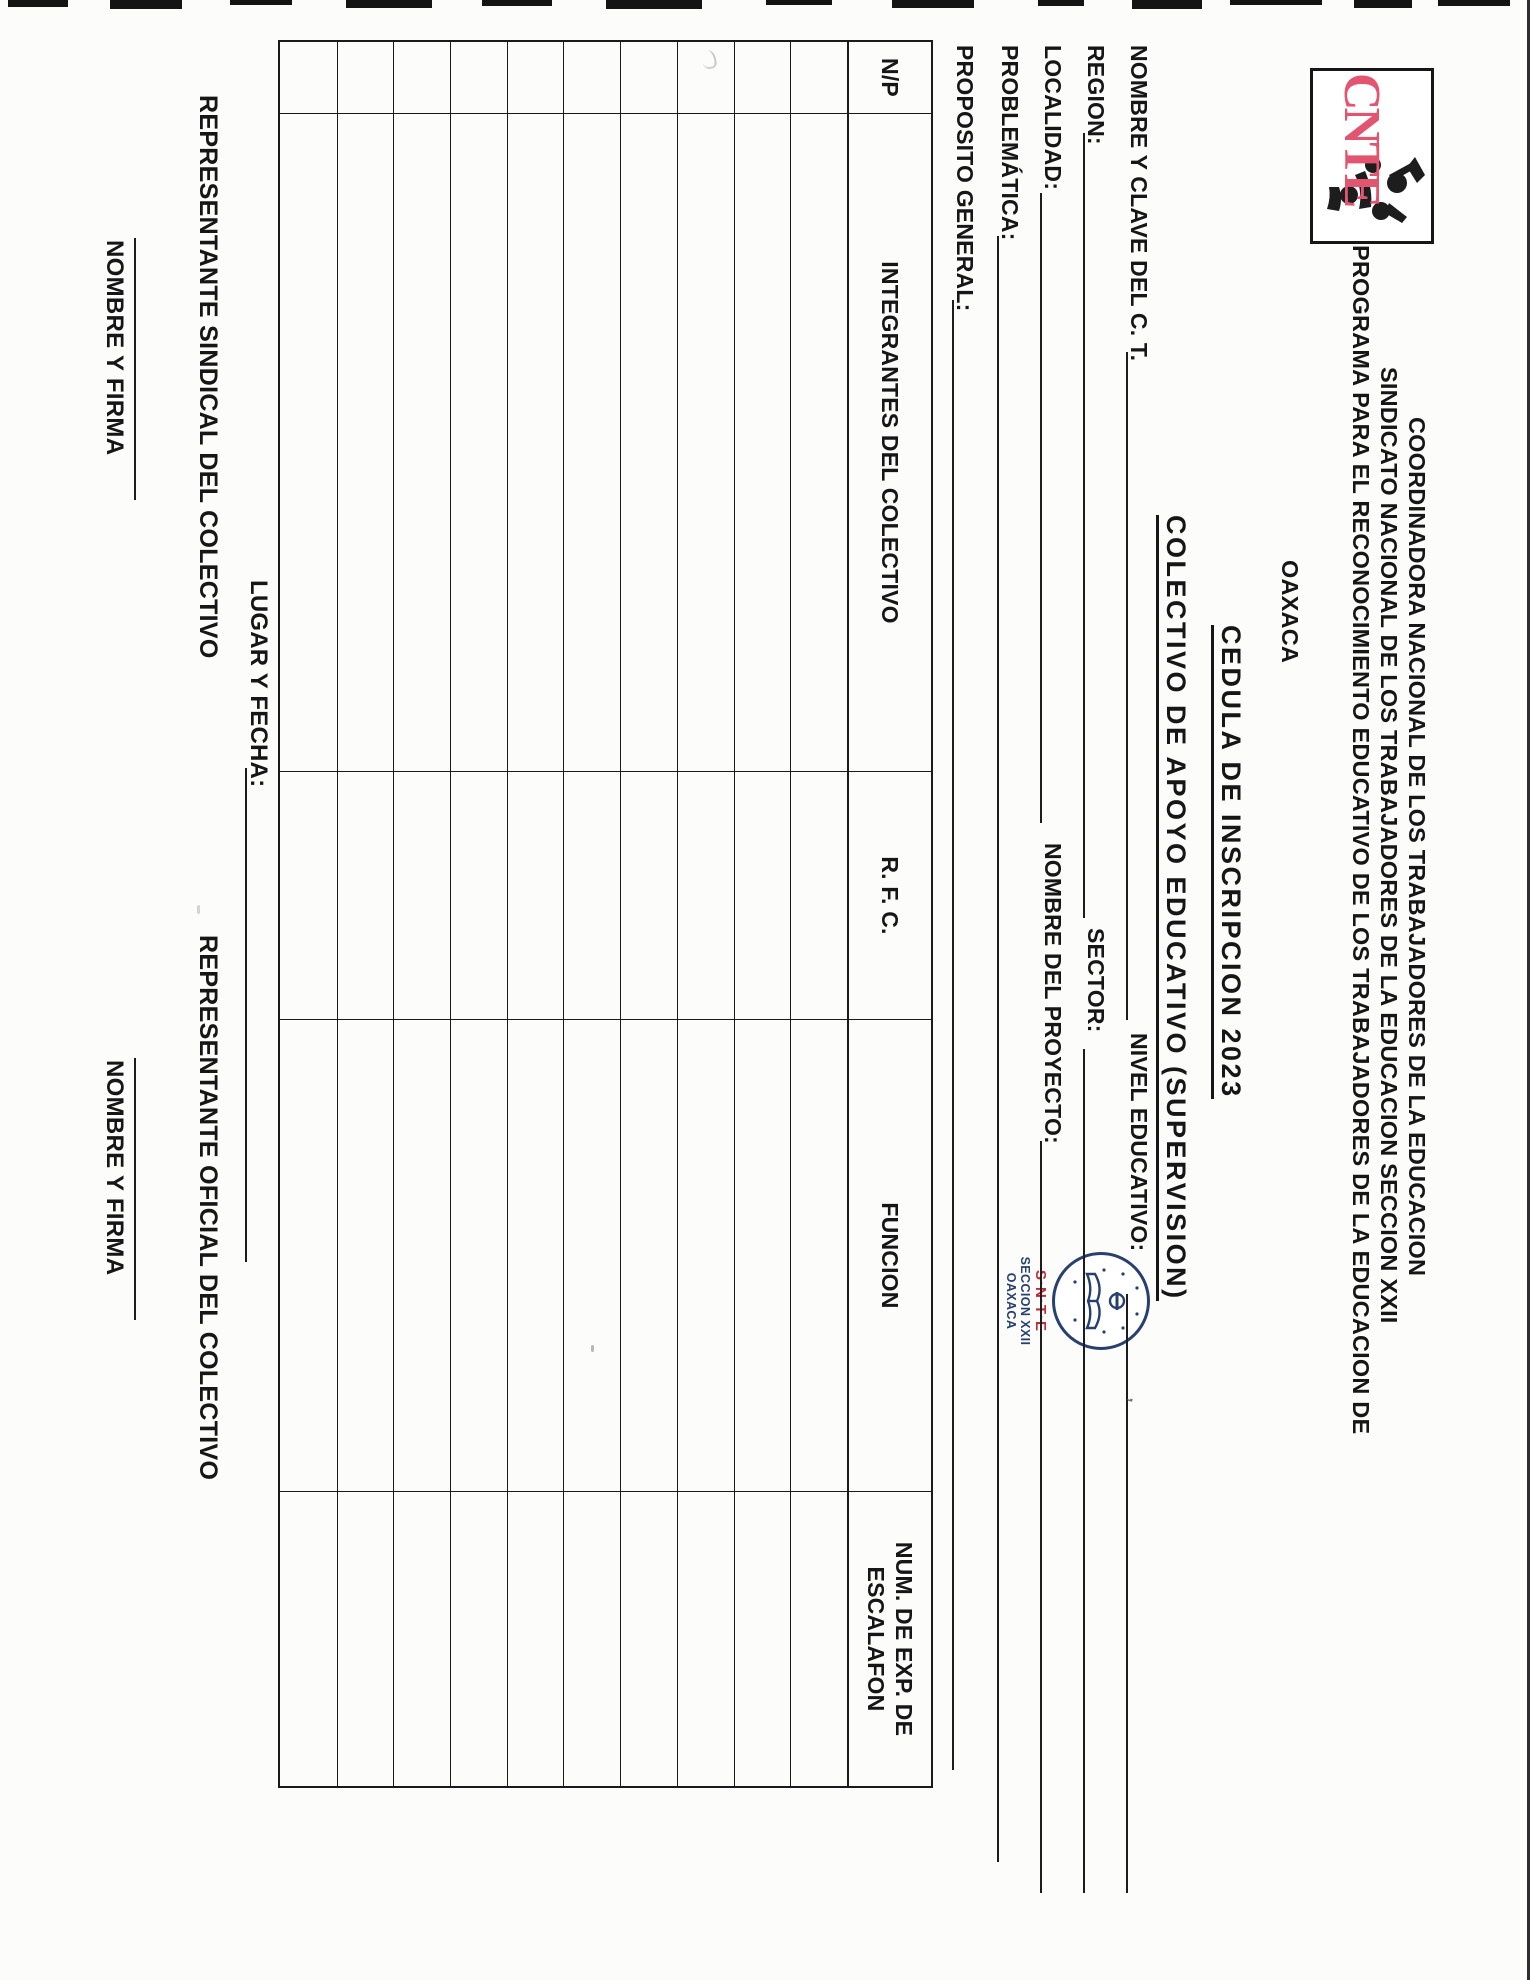 This screenshot has width=1530, height=1980. Describe the element at coordinates (1041, 508) in the screenshot. I see `field-line-localidad` at that location.